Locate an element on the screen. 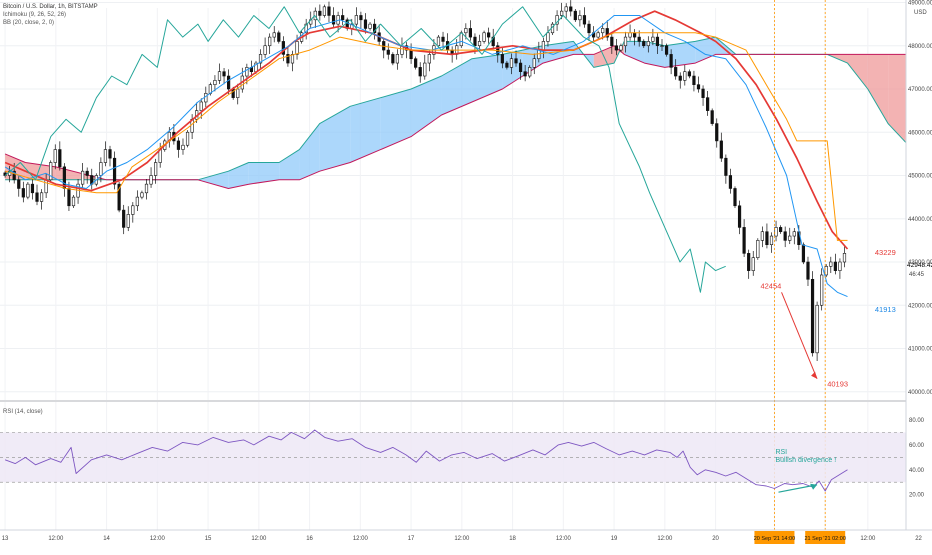  price-tick-label: 40000.00 is located at coordinates (920, 393).